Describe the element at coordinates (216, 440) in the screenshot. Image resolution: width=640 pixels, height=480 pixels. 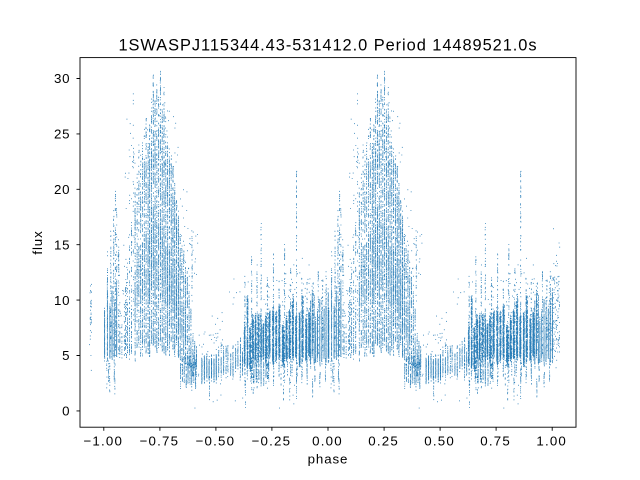
I see `svg-text: −0.50` at that location.